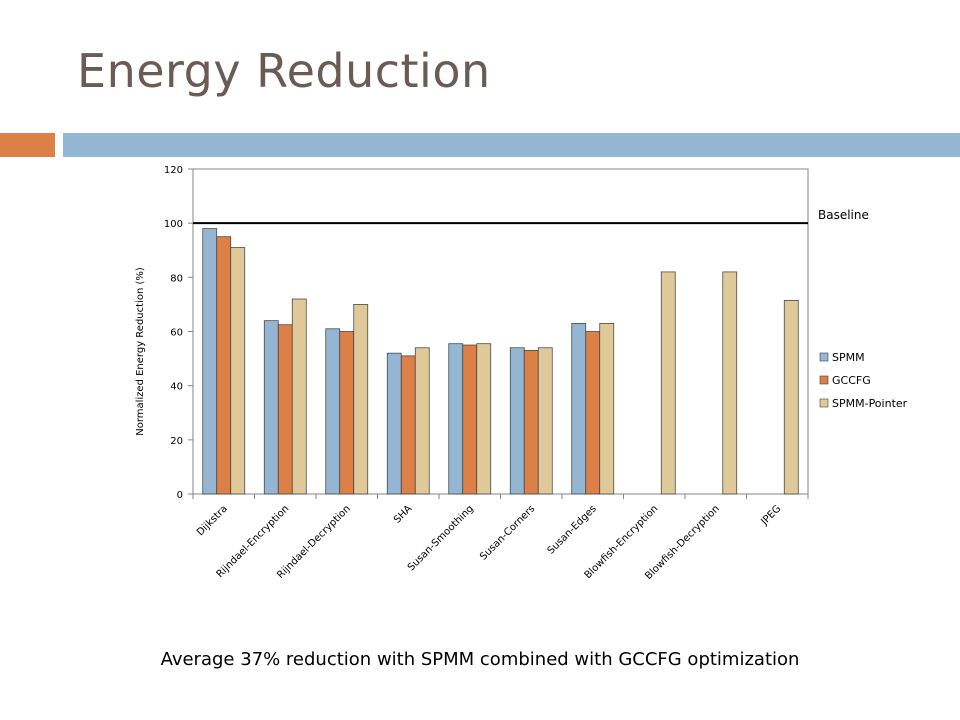 The width and height of the screenshot is (960, 720). What do you see at coordinates (180, 495) in the screenshot?
I see `y-tick-label: 0` at bounding box center [180, 495].